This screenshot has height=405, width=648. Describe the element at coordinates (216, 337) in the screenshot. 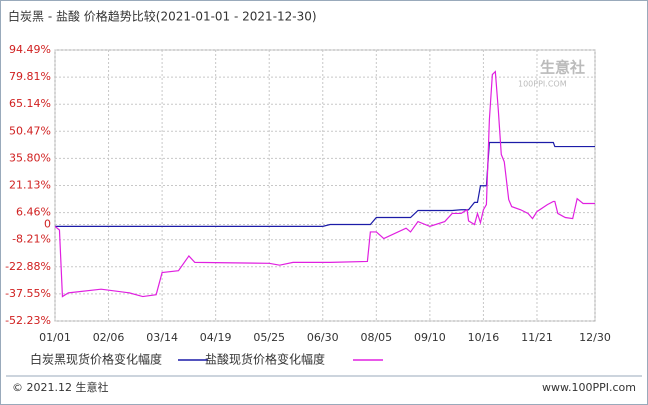

I see `x-tick-label: 04/19` at that location.